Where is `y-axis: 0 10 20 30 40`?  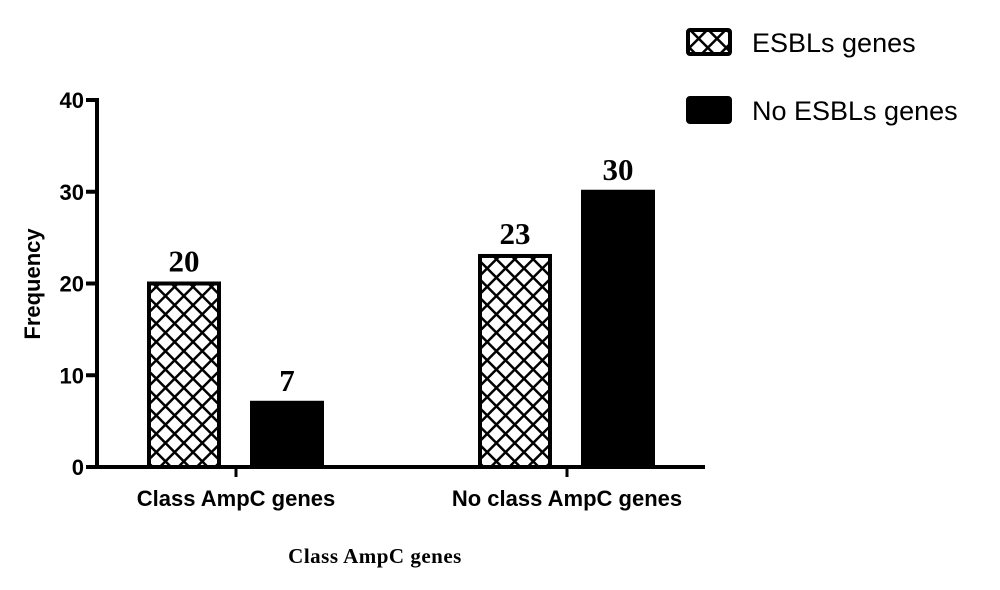
y-axis: 0 10 20 30 40 is located at coordinates (79, 284).